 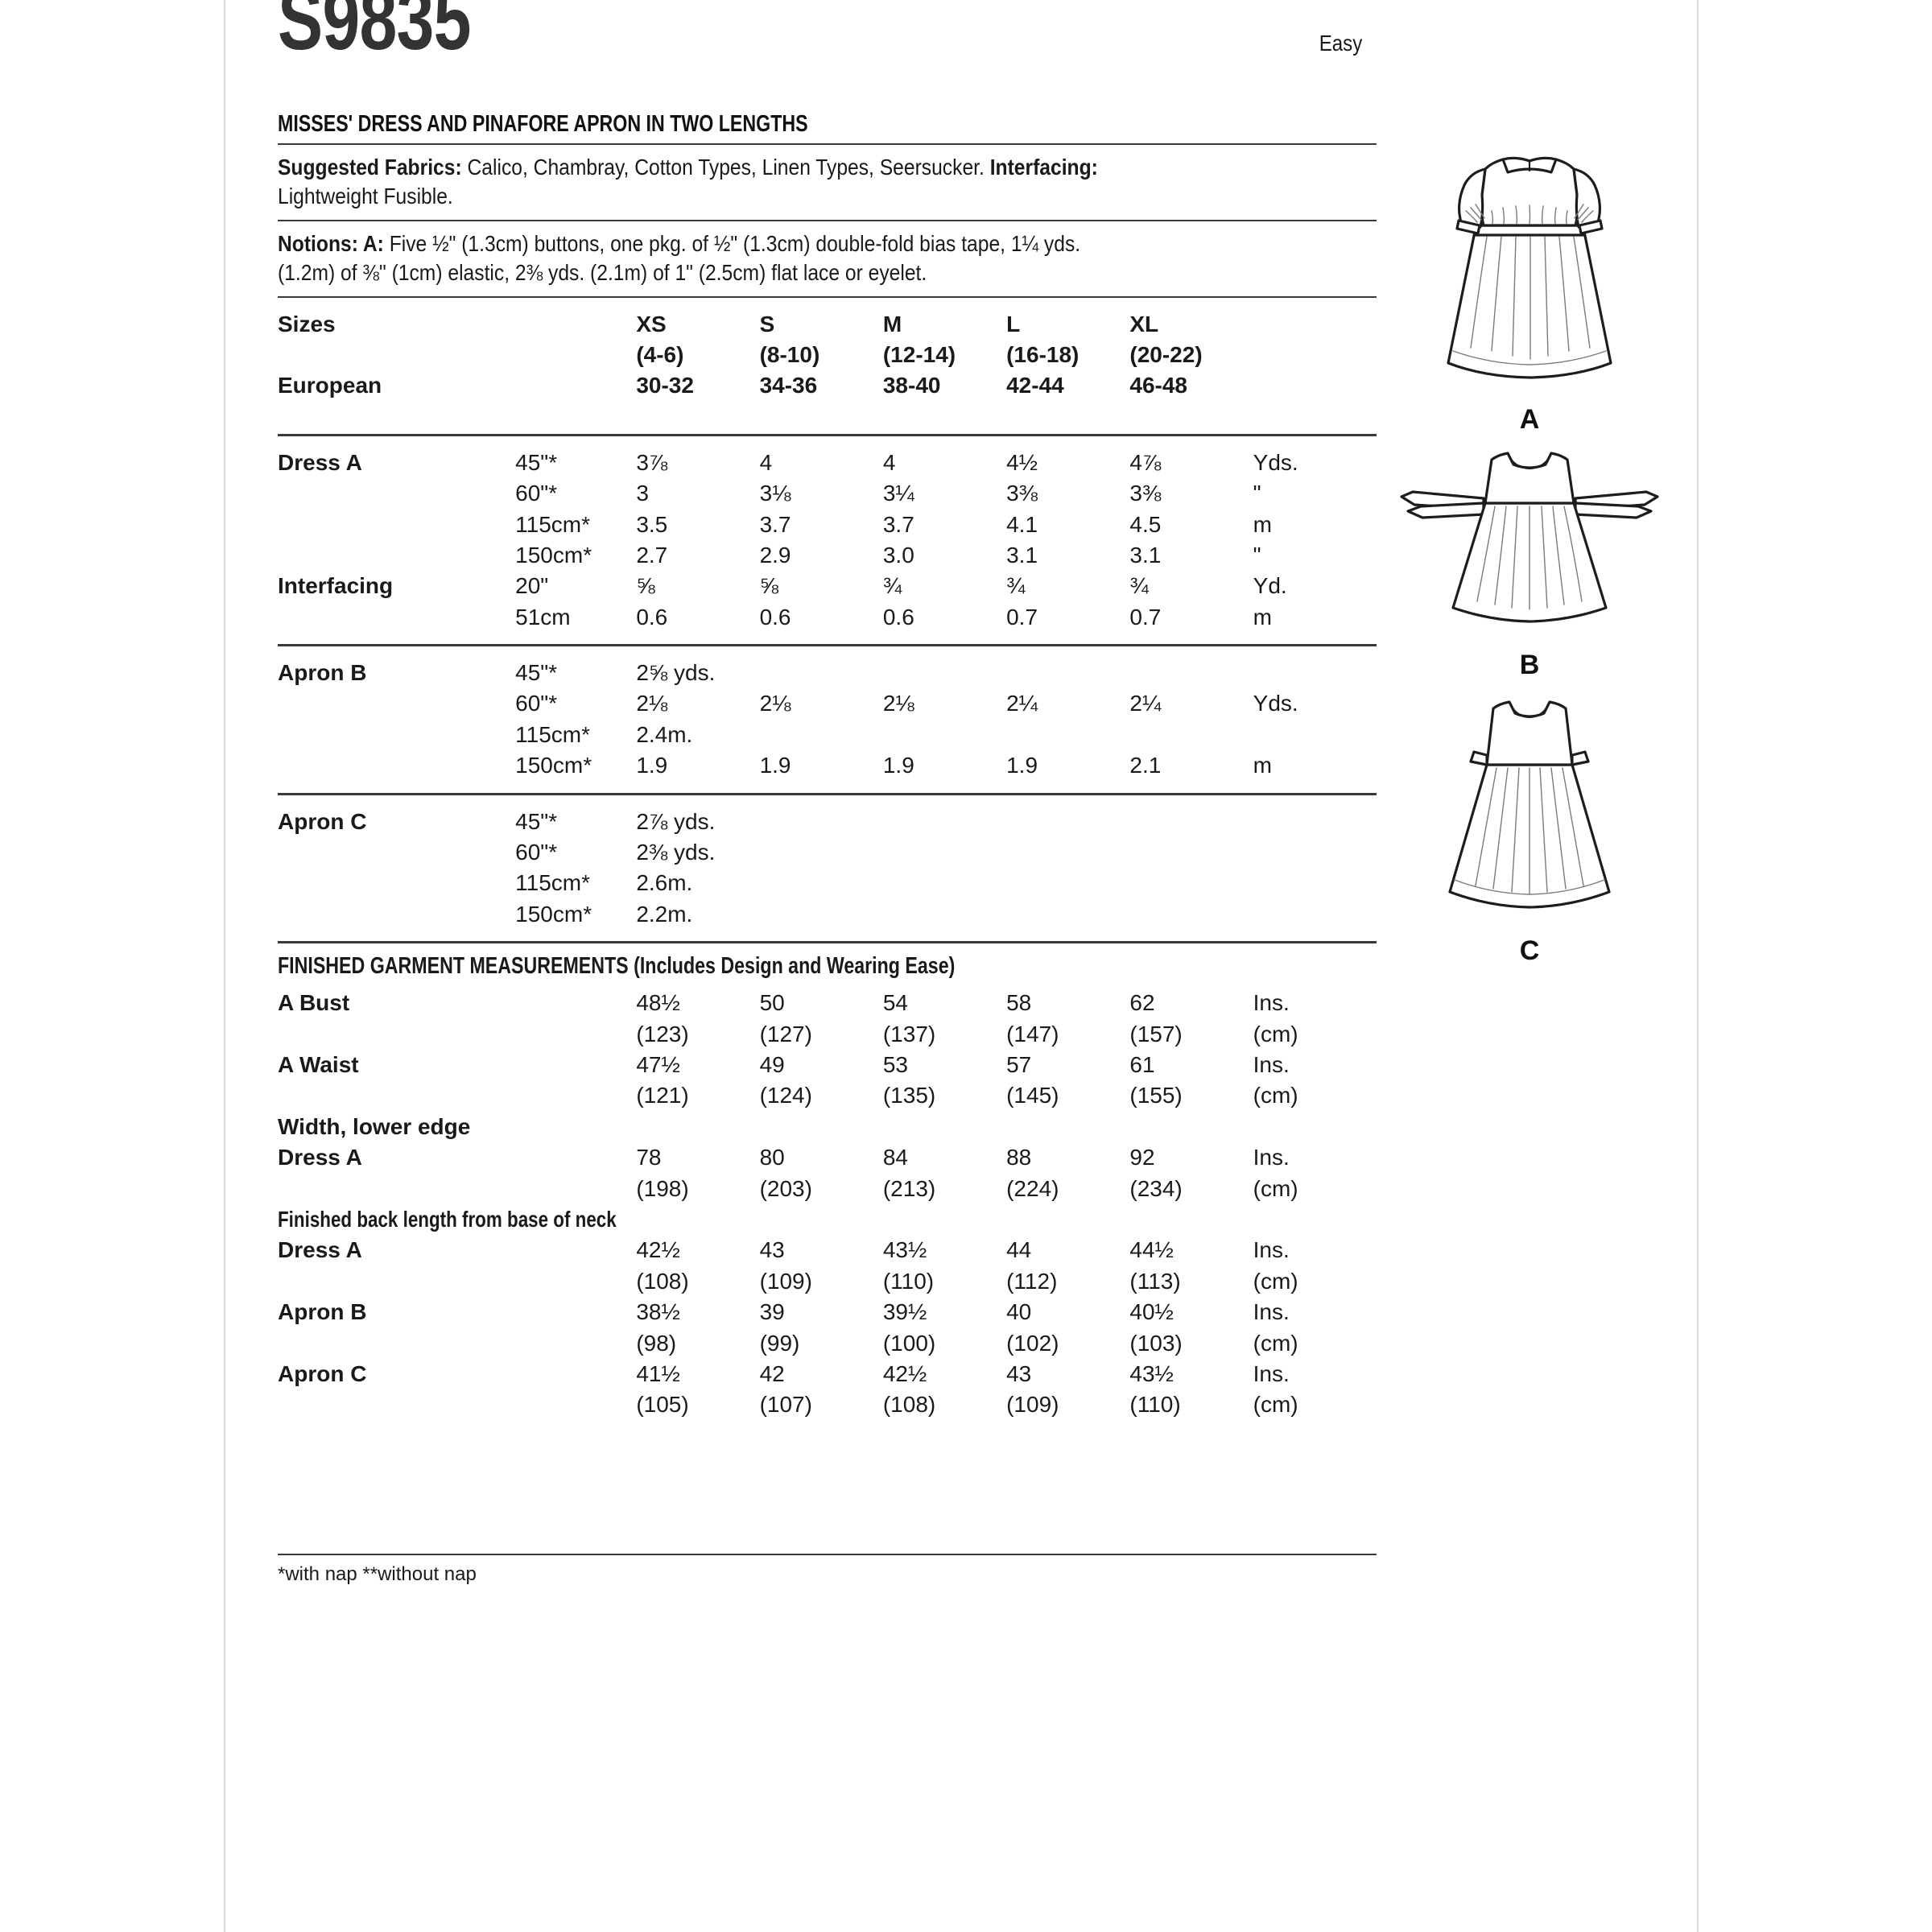 I want to click on fabric-width: 45"*, so click(x=536, y=821).